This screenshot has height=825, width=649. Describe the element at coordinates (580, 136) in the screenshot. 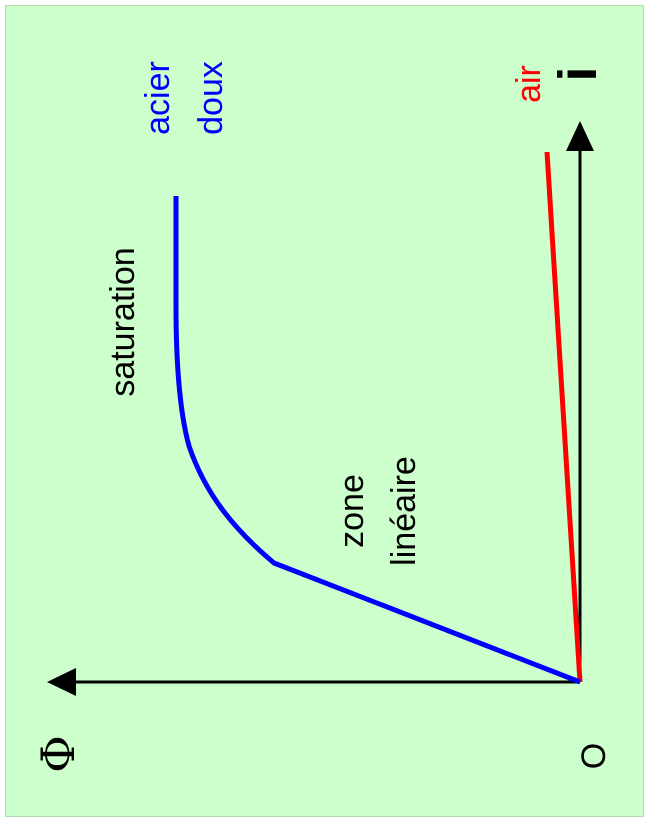

I see `current-axis-arrow` at that location.